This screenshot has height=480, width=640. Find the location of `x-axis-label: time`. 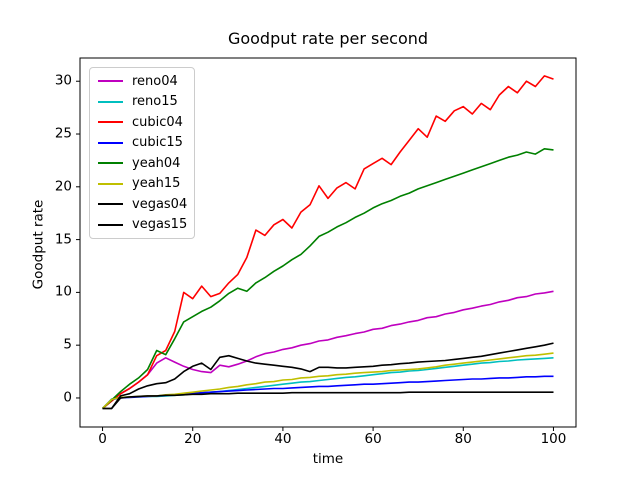

x-axis-label: time is located at coordinates (328, 459).